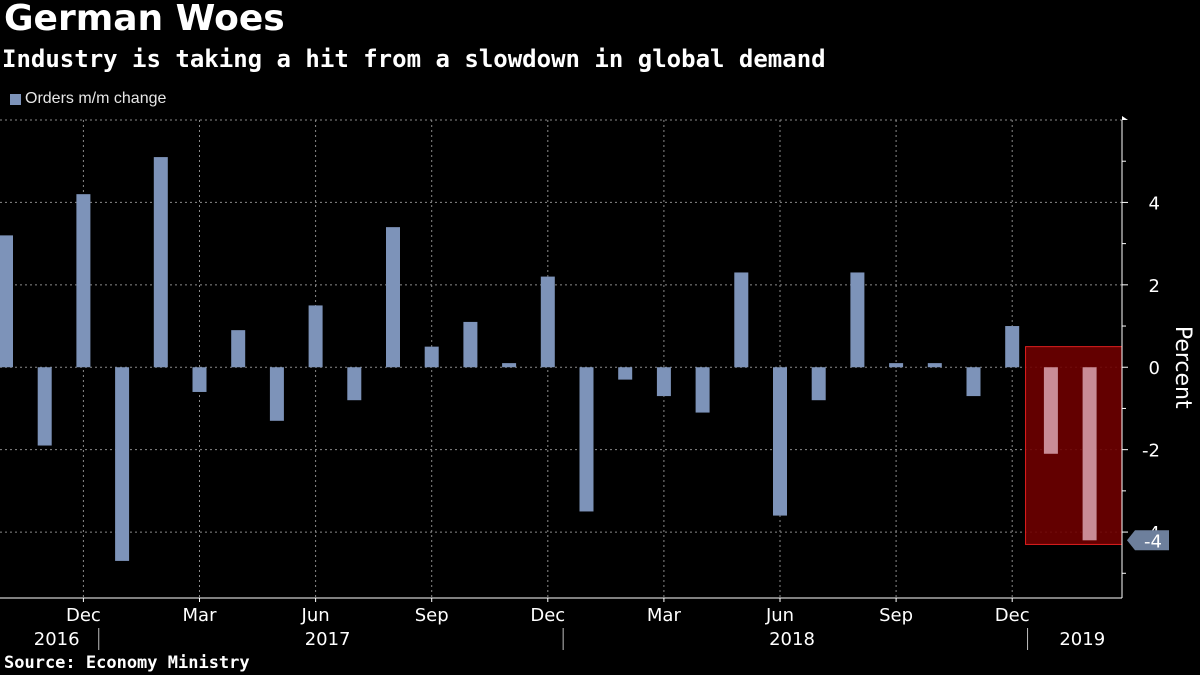 This screenshot has width=1200, height=675. What do you see at coordinates (1125, 118) in the screenshot?
I see `y-axis-arrow` at bounding box center [1125, 118].